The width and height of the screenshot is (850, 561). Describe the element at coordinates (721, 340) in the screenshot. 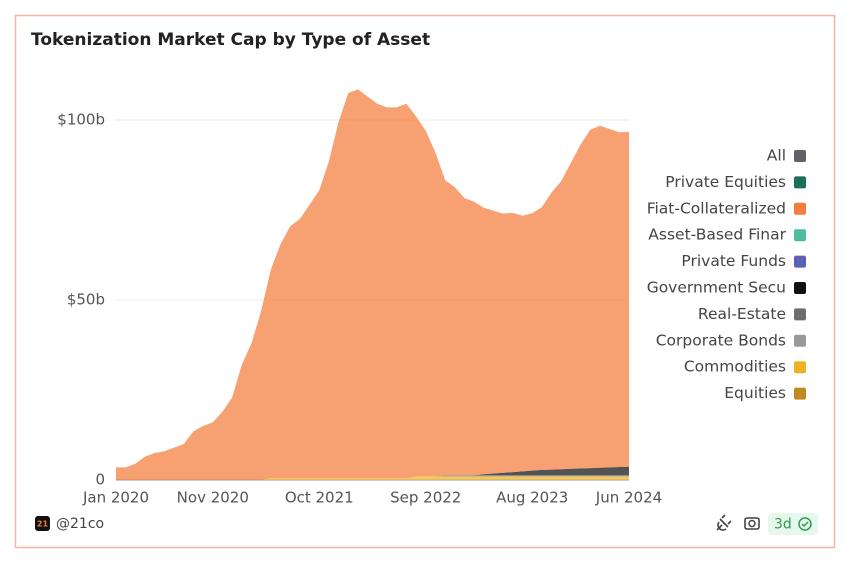

I see `legend-label: Corporate Bonds` at that location.